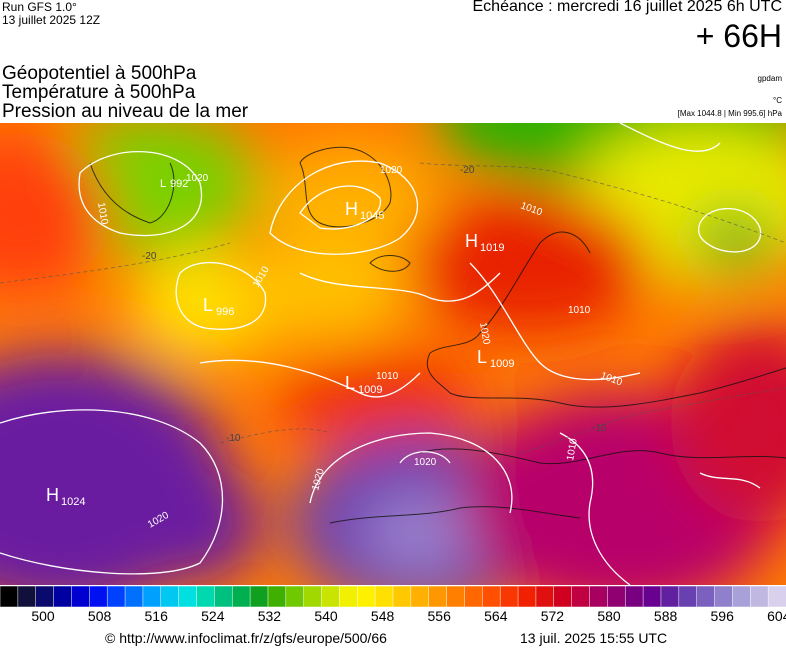 This screenshot has width=786, height=648. What do you see at coordinates (665, 616) in the screenshot?
I see `scale-tick-label: 588` at bounding box center [665, 616].